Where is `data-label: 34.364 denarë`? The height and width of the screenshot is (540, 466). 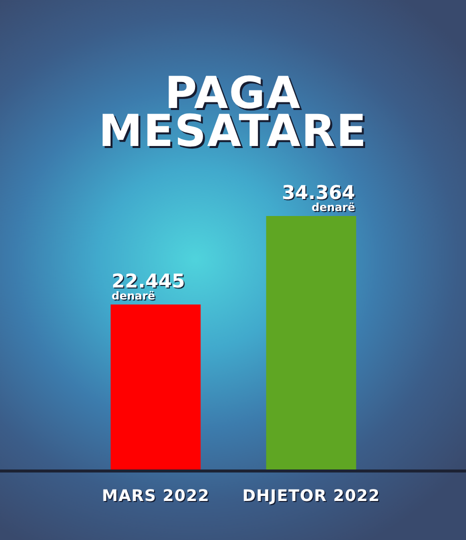
data-label: 34.364 denarë is located at coordinates (319, 198).